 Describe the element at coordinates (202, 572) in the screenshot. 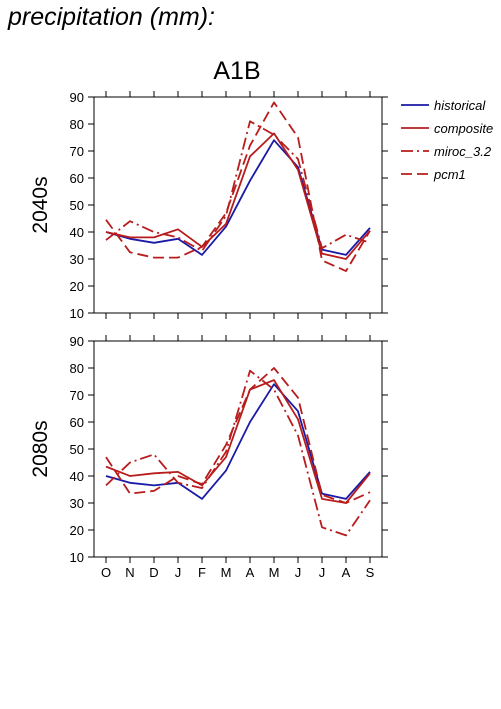

I see `x-tick-label: F` at that location.